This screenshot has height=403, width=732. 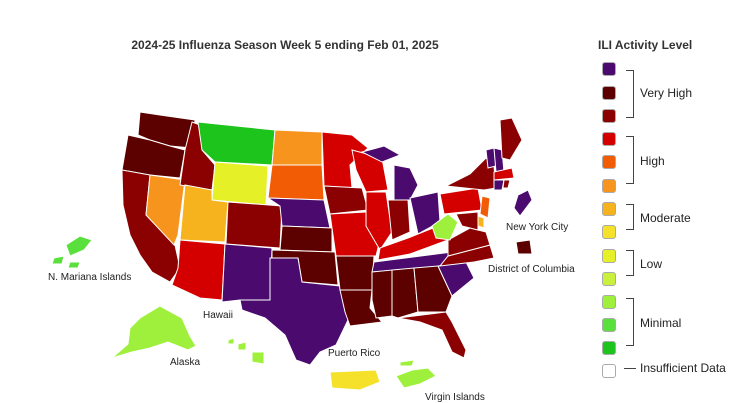 I want to click on state-washington, so click(x=166, y=130).